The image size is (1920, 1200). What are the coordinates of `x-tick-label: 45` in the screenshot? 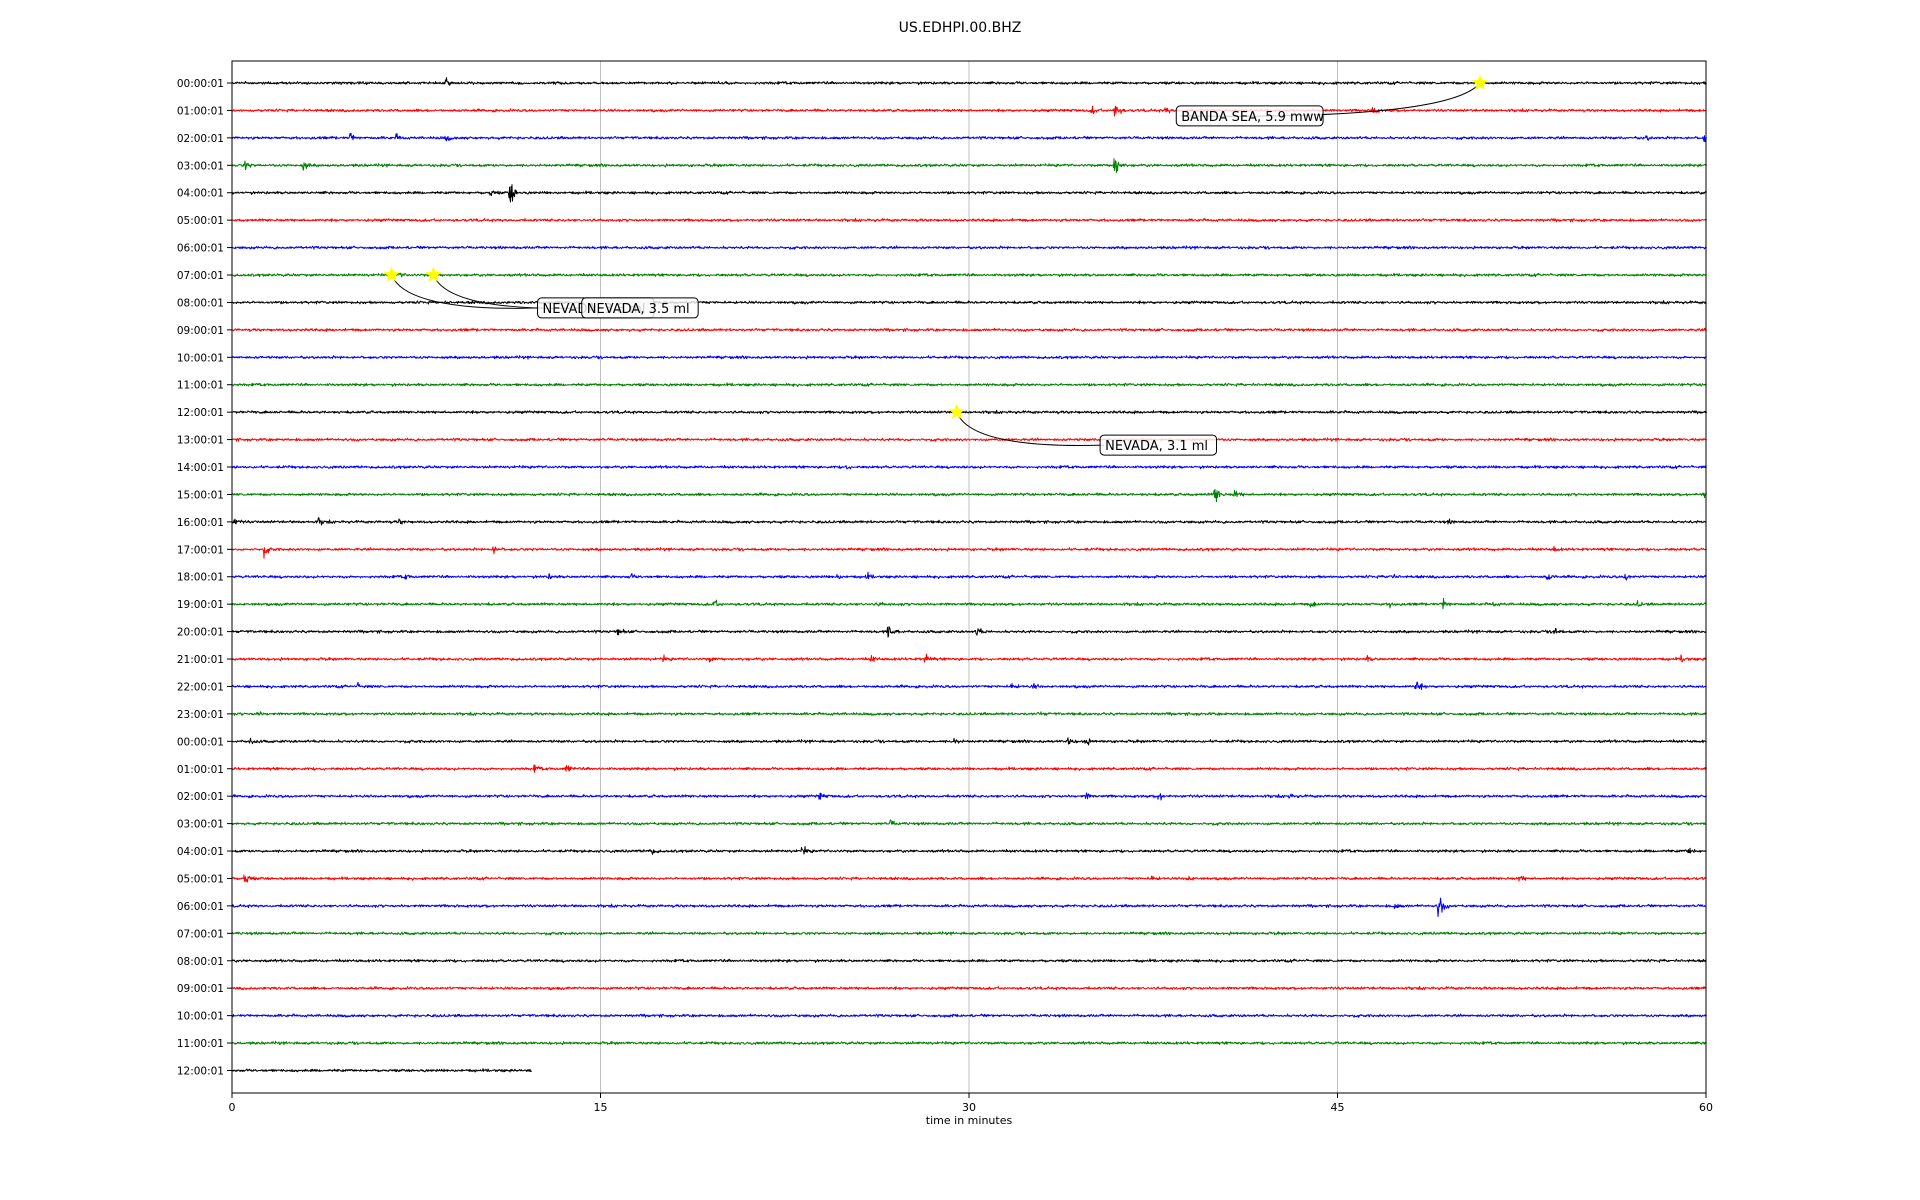 It's located at (1338, 1107).